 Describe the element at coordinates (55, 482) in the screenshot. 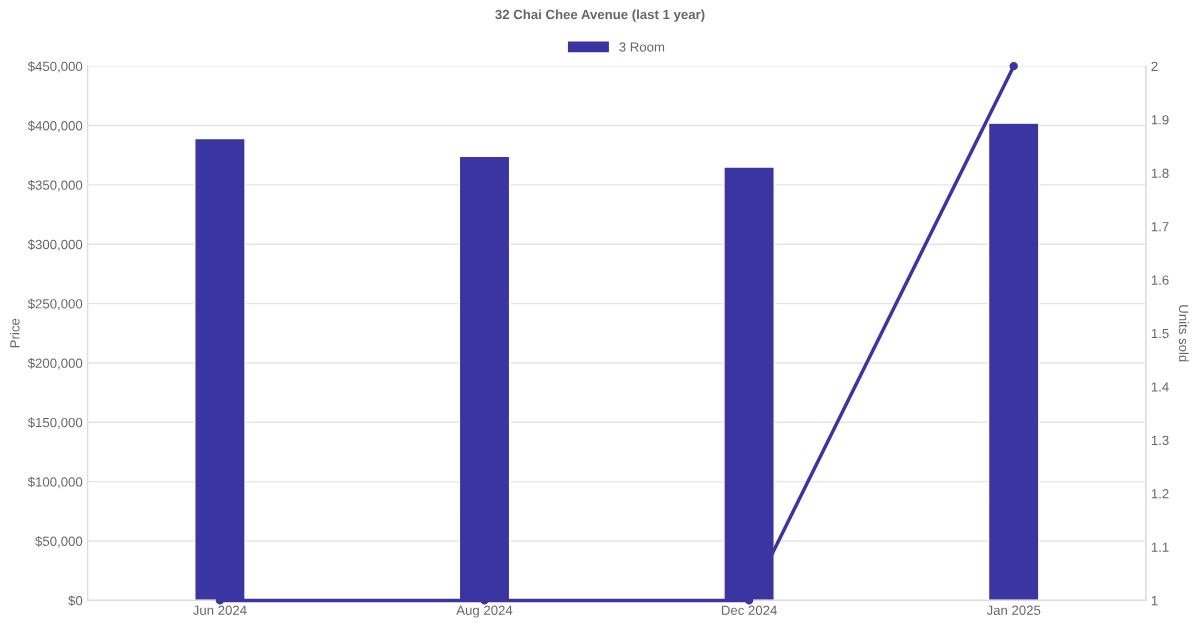

I see `y-tick-label: $100,000` at that location.